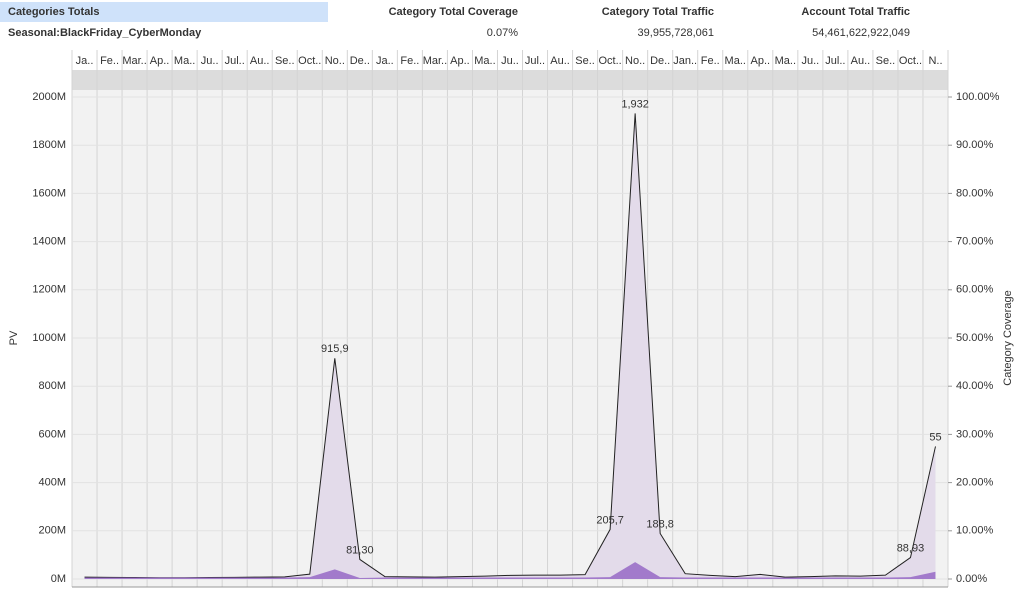 Image resolution: width=1024 pixels, height=601 pixels. What do you see at coordinates (971, 579) in the screenshot?
I see `y2-tick-label: 0.00%` at bounding box center [971, 579].